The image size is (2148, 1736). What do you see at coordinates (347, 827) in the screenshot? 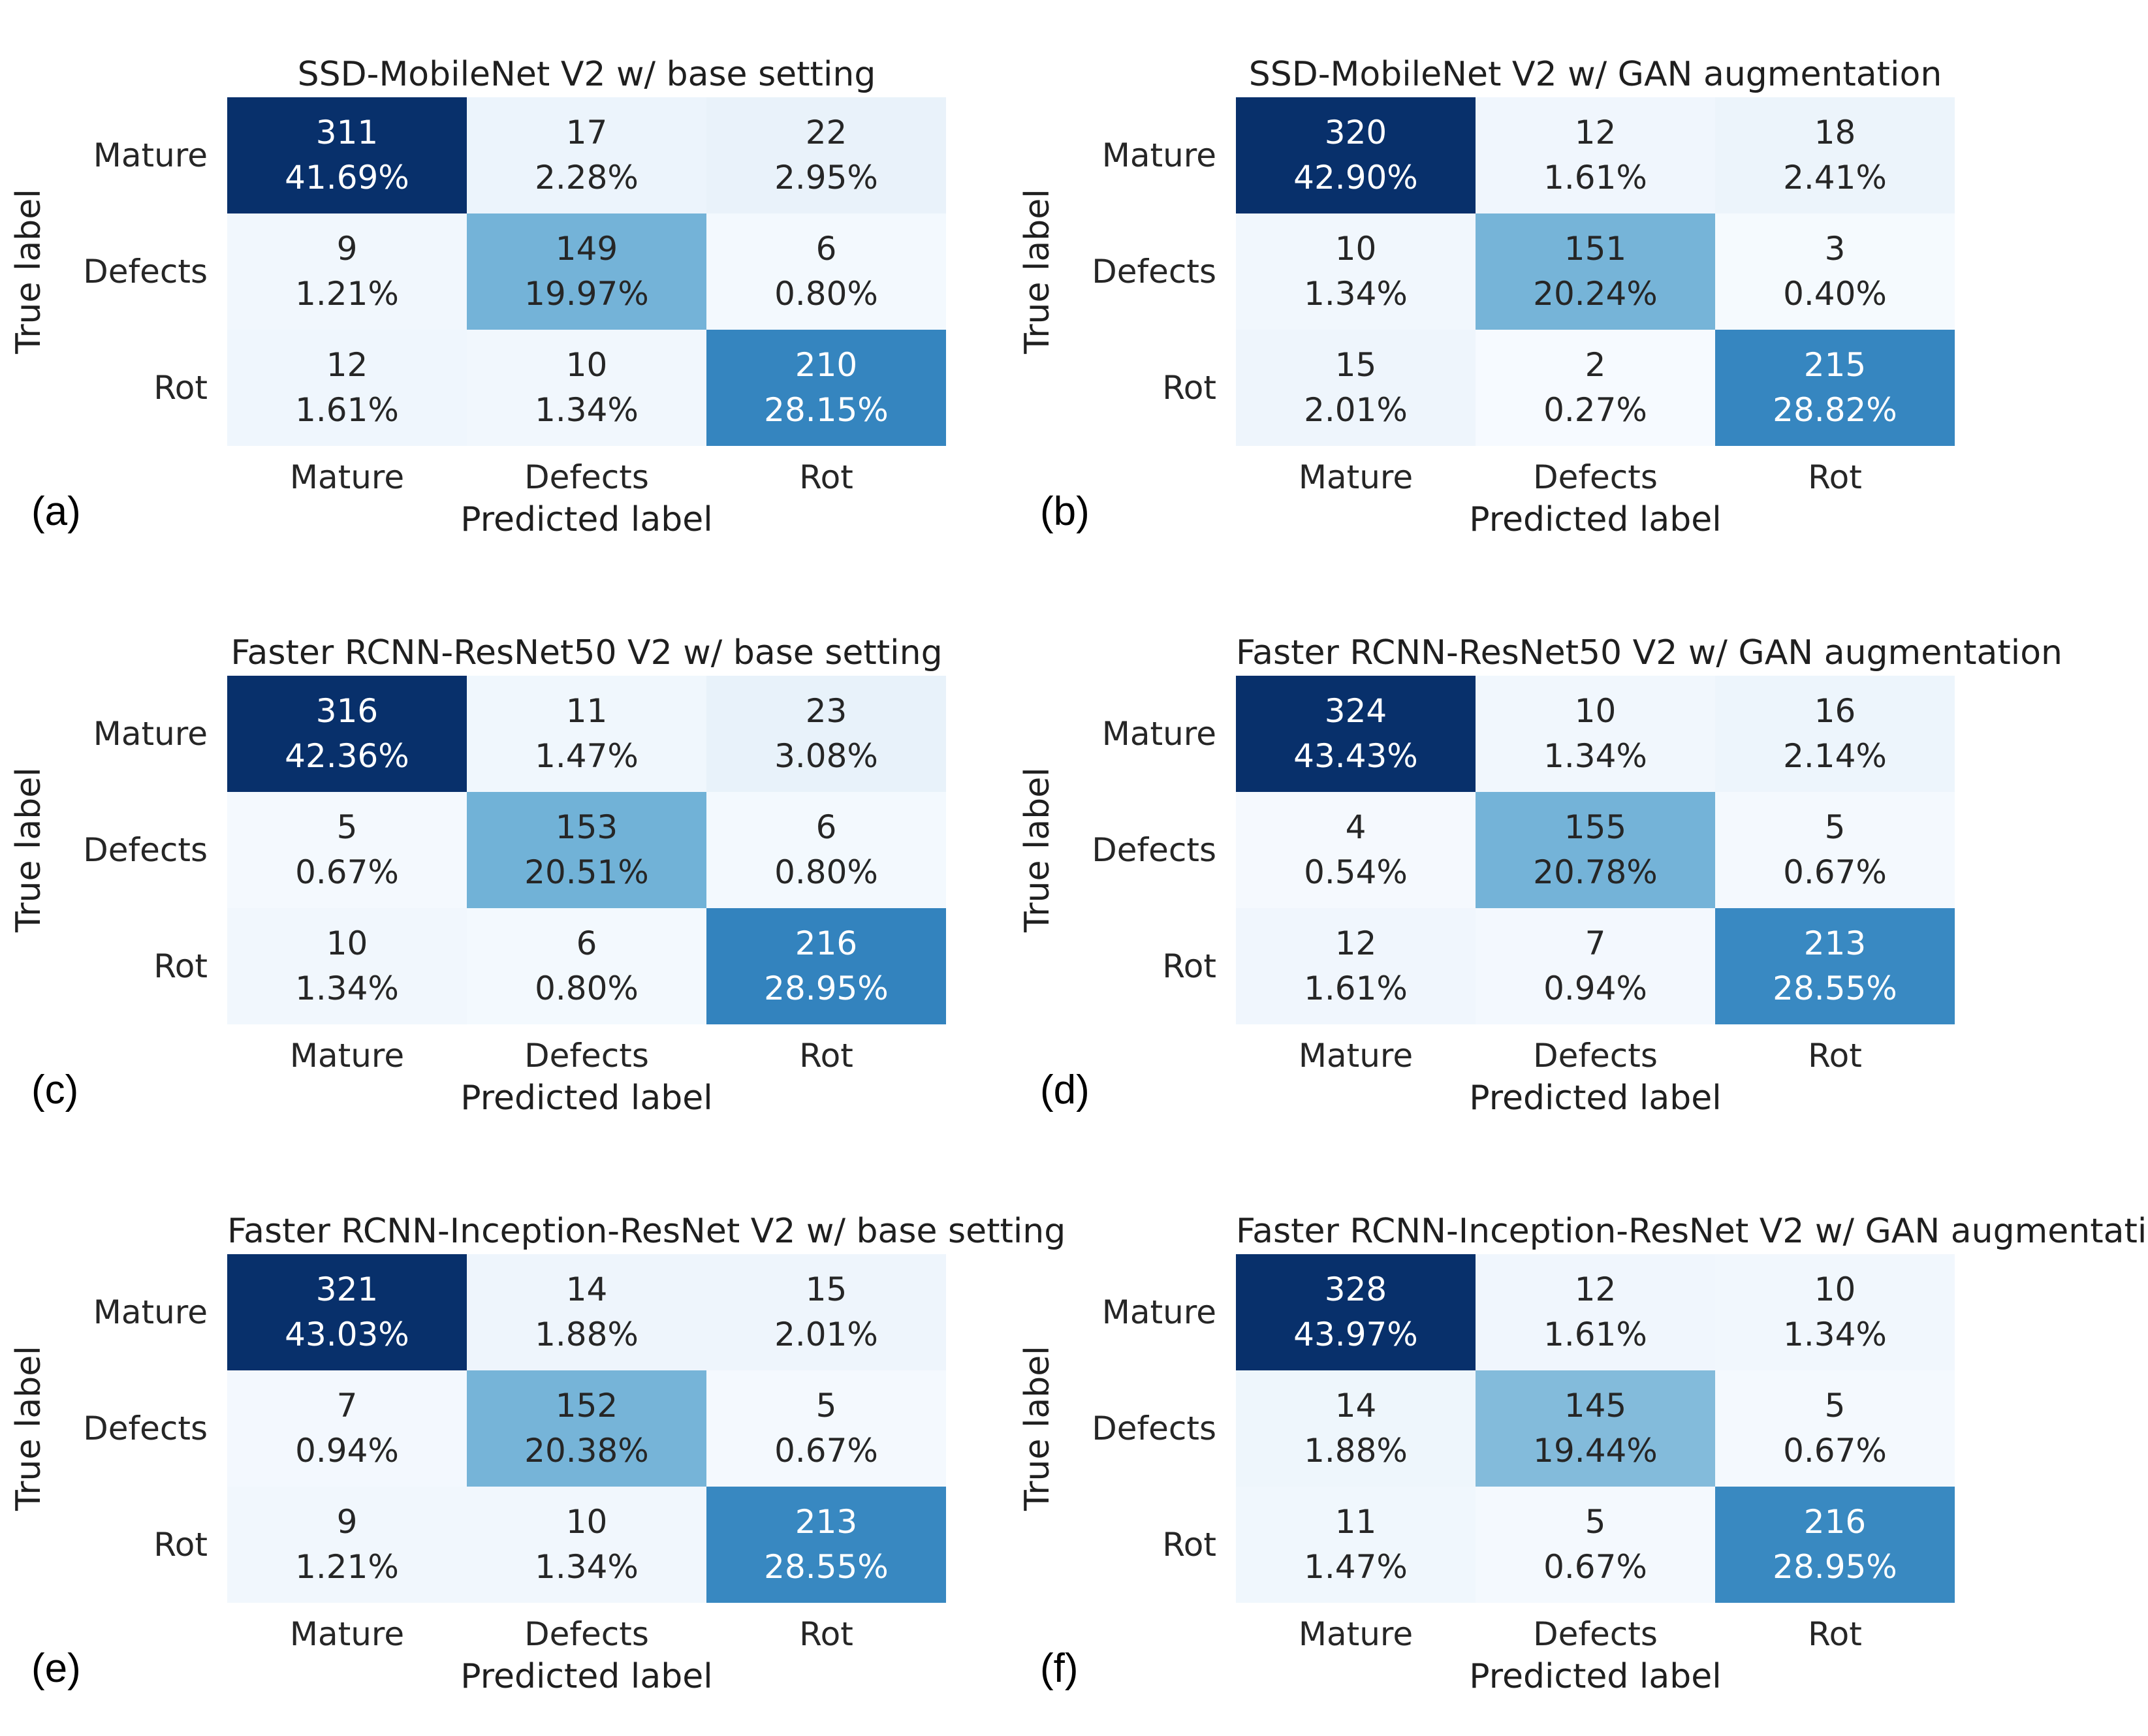
I see `cell-count: 5` at bounding box center [347, 827].